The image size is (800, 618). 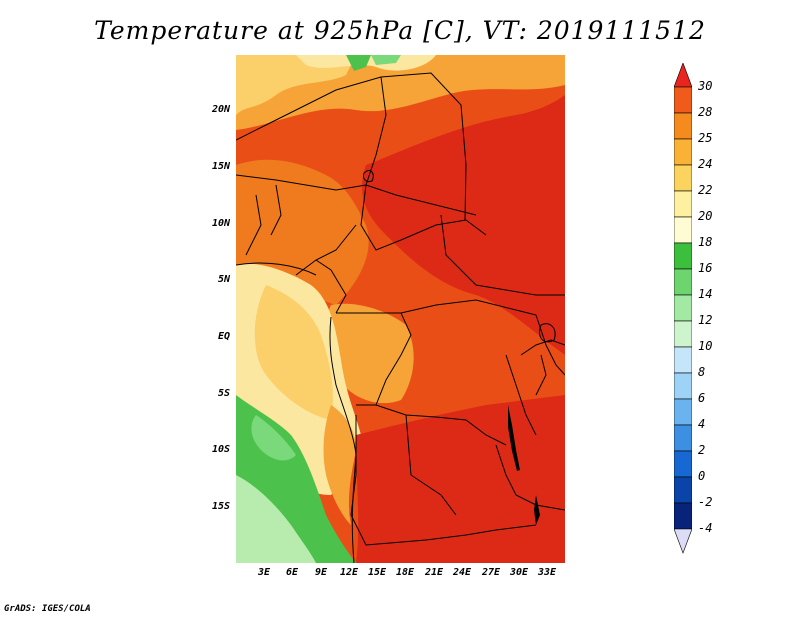 What do you see at coordinates (321, 572) in the screenshot?
I see `lon-label-9e: 9E` at bounding box center [321, 572].